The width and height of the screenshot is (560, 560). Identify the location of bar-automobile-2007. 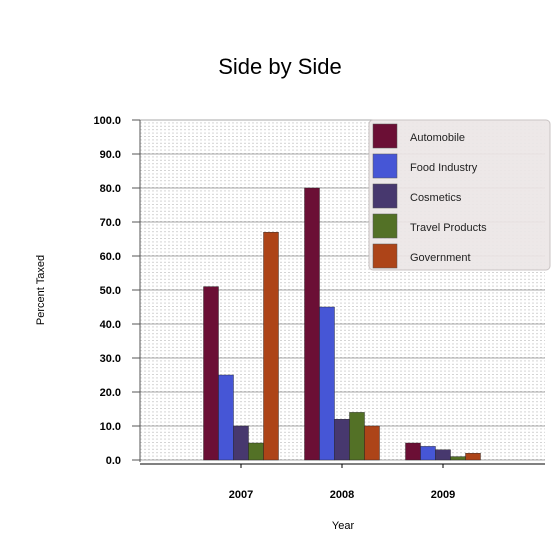
(211, 373).